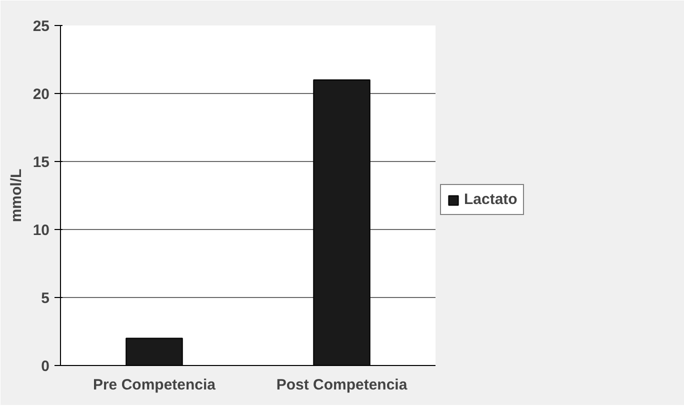 This screenshot has width=684, height=414. I want to click on y-tick-label: 10, so click(41, 230).